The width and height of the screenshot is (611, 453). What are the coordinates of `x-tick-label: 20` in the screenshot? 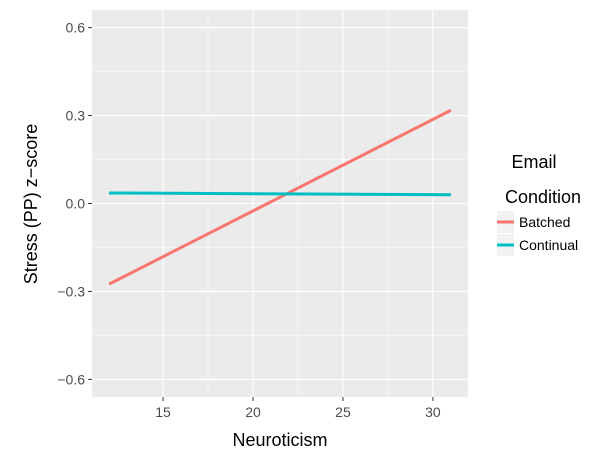 It's located at (253, 412).